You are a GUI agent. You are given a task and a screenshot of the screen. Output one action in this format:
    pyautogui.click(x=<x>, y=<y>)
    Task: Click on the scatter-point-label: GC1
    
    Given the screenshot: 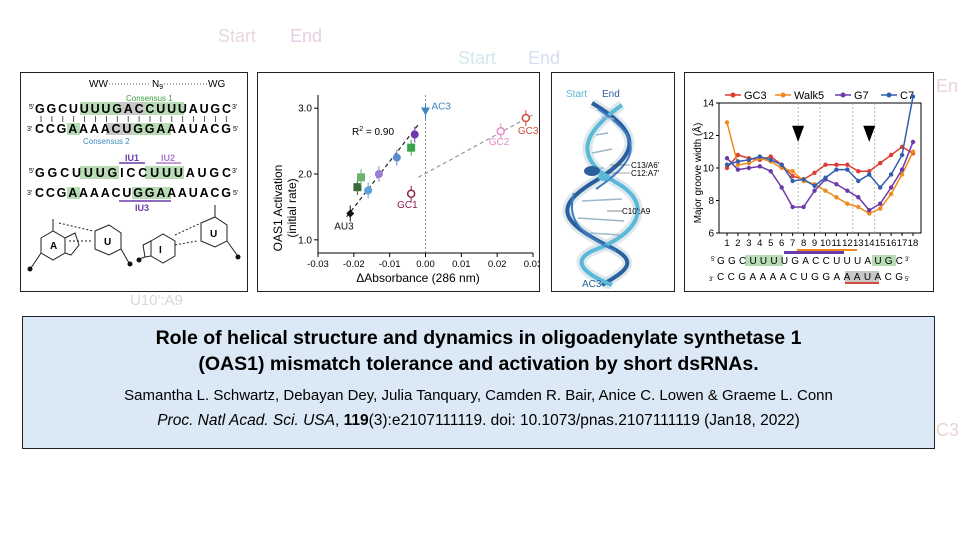 What is the action you would take?
    pyautogui.click(x=407, y=205)
    